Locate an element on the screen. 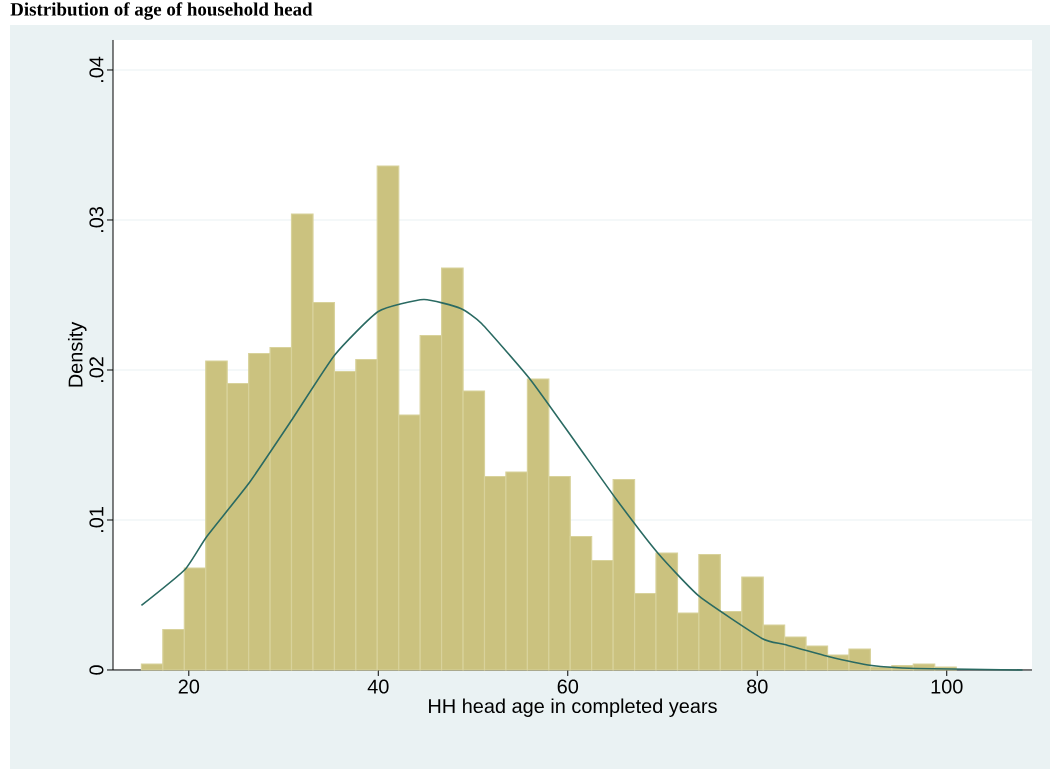 This screenshot has height=769, width=1053. y-axis-title: Density is located at coordinates (77, 354).